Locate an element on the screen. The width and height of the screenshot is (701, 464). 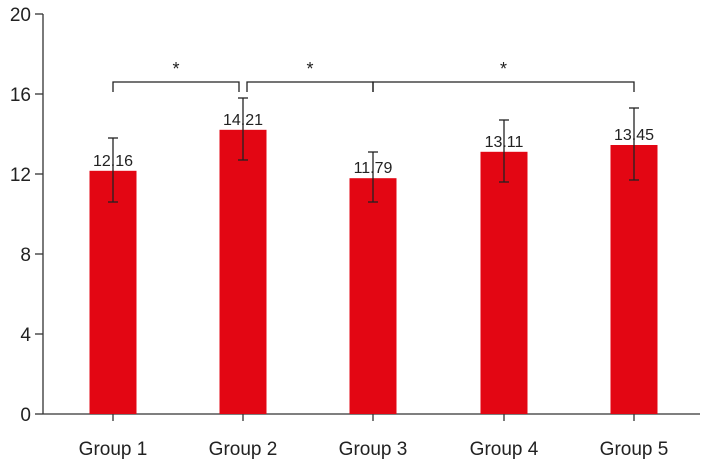
data-label: 11.79 is located at coordinates (373, 168).